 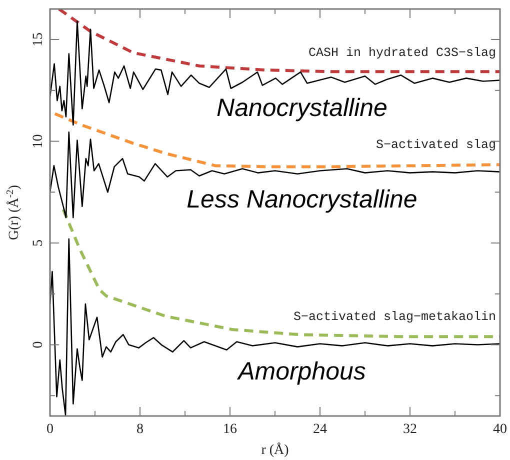 What do you see at coordinates (394, 317) in the screenshot?
I see `series-label: S−activated slag−metakaolin` at bounding box center [394, 317].